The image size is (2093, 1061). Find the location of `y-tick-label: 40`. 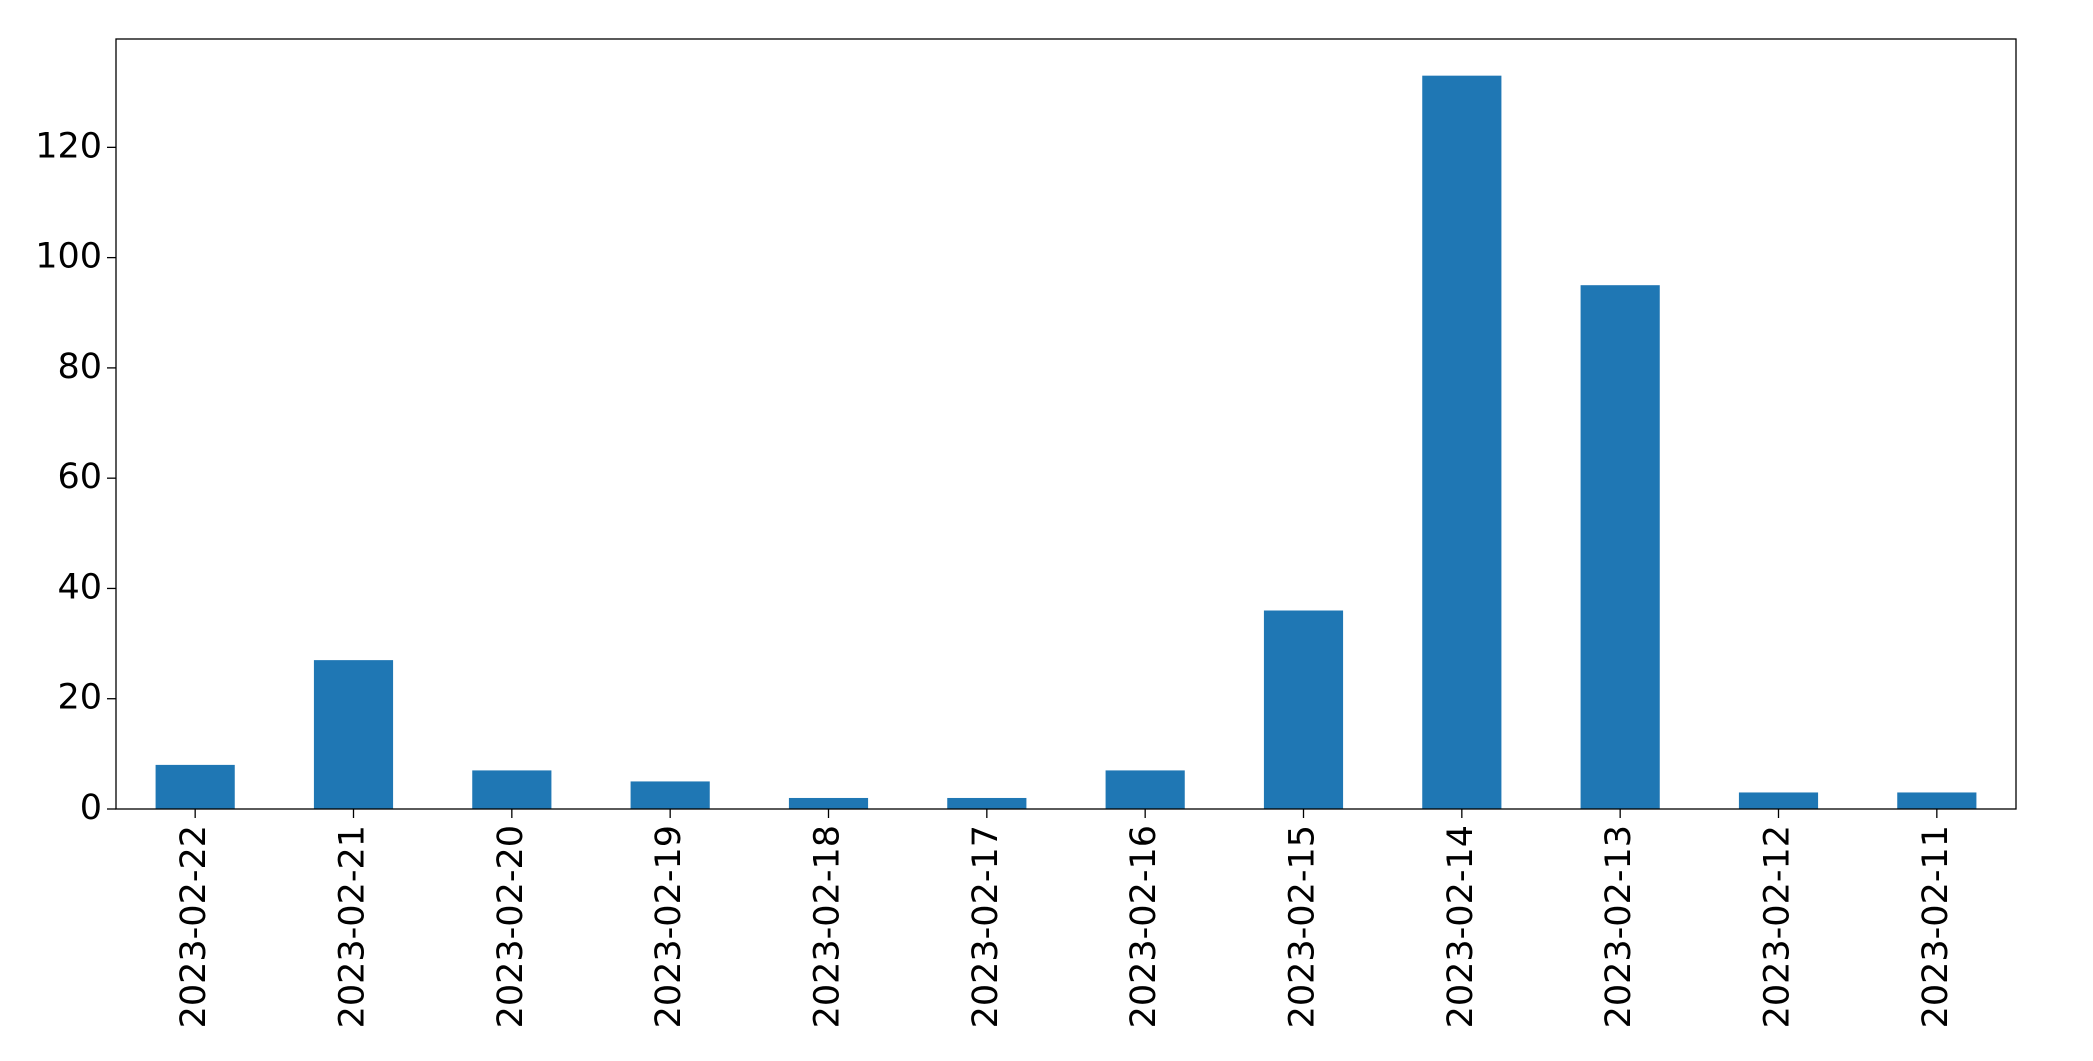

y-tick-label: 40 is located at coordinates (79, 587).